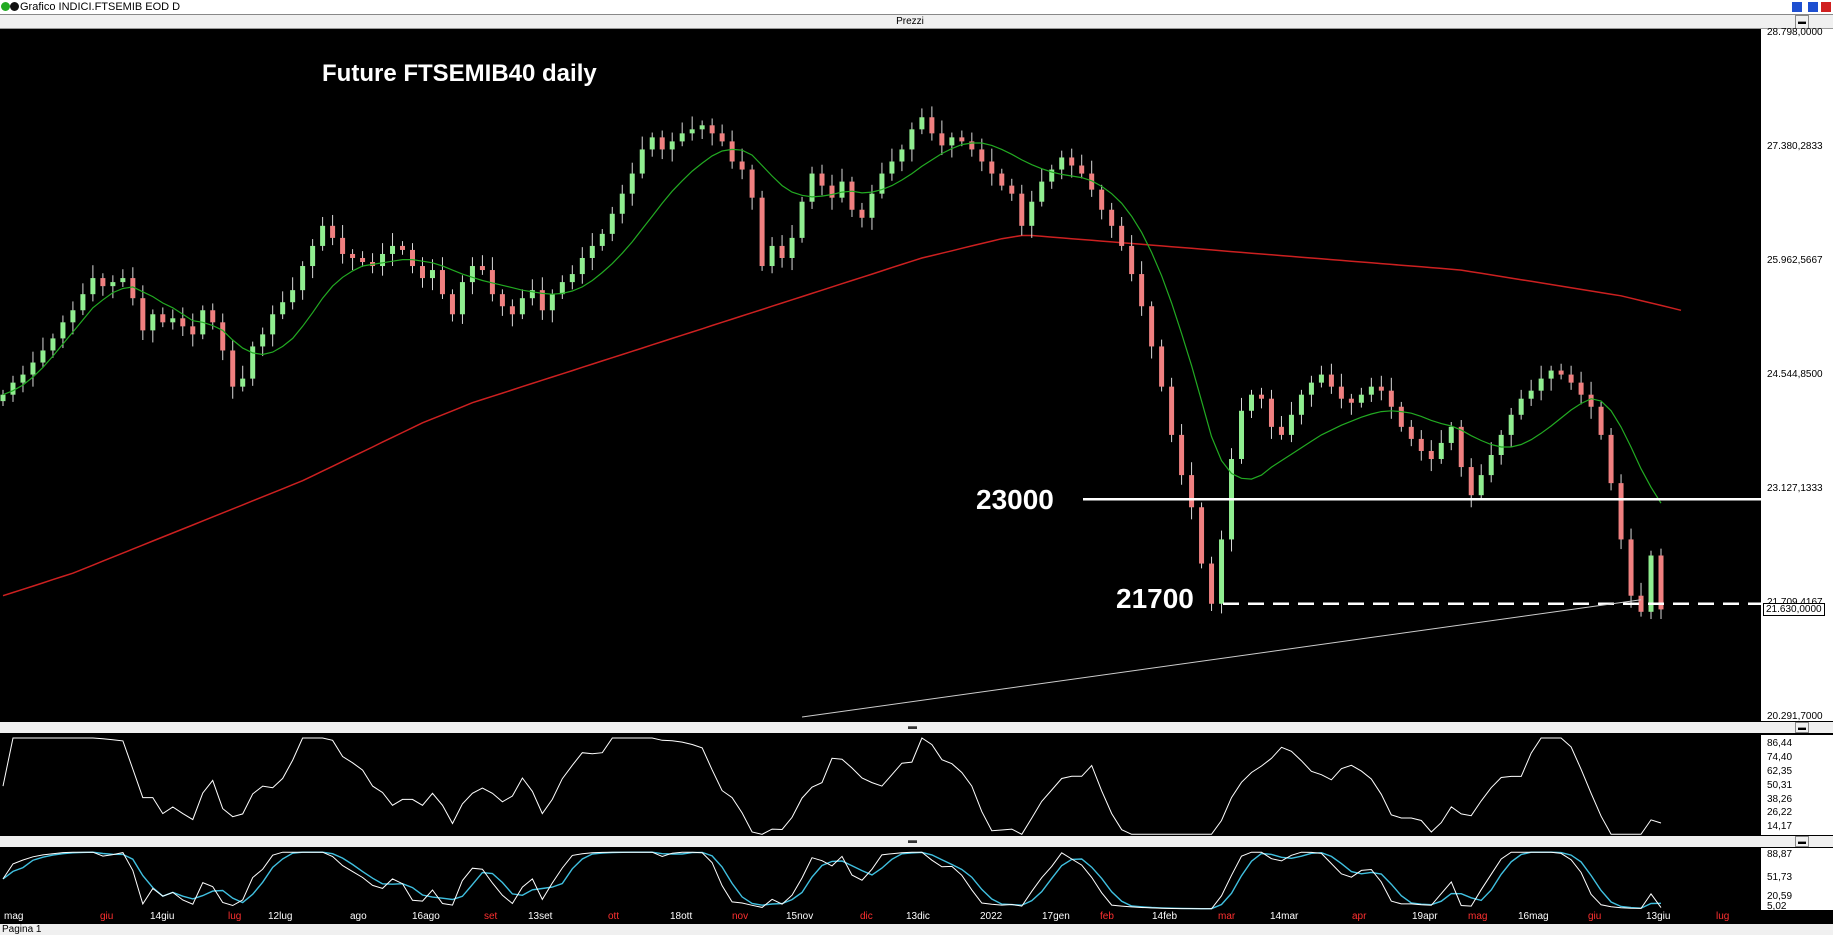  I want to click on window-title: Grafico INDICI.FTSEMIB EOD D, so click(100, 7).